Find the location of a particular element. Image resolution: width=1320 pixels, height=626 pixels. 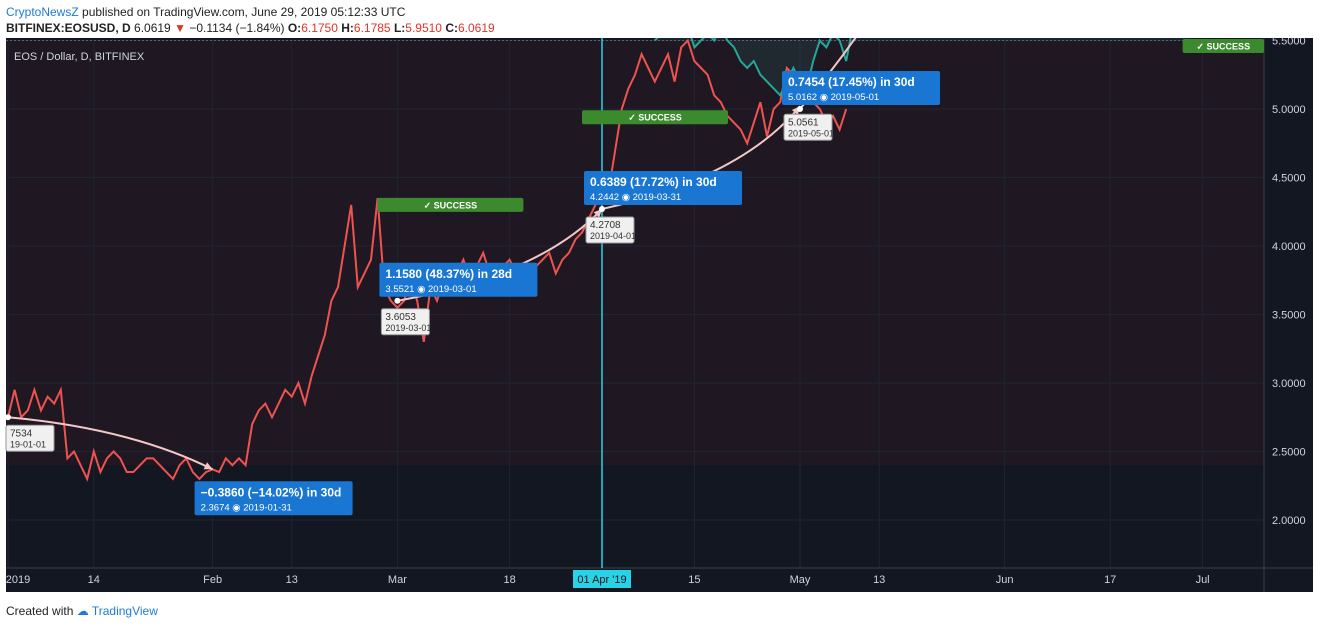

price-point-date: 2019-04-01 is located at coordinates (613, 236).